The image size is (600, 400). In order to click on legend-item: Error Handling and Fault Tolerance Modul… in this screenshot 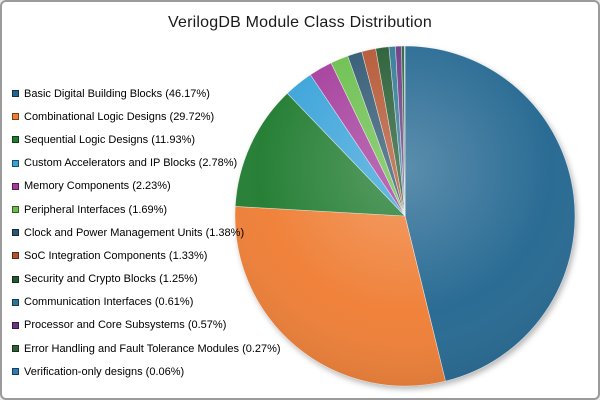, I will do `click(146, 348)`.